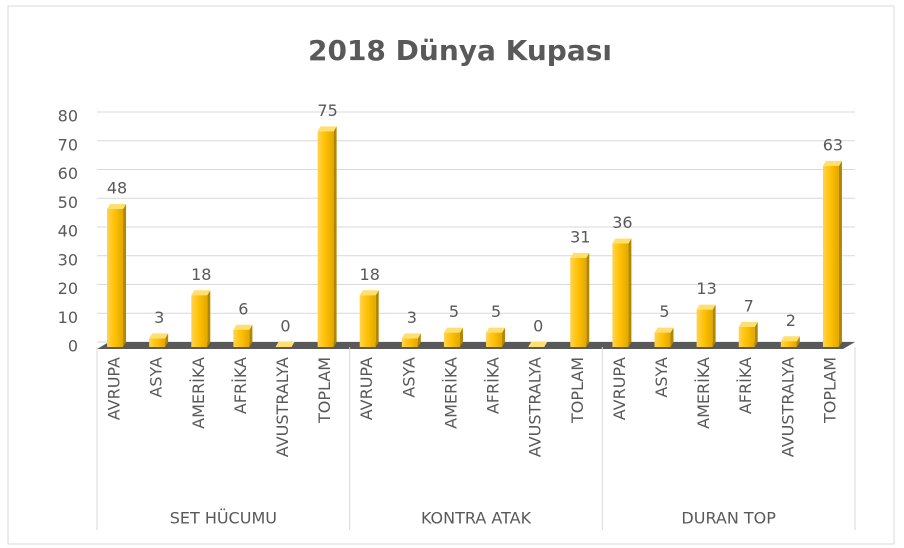 The image size is (904, 548). I want to click on y-tick-label: 80, so click(68, 116).